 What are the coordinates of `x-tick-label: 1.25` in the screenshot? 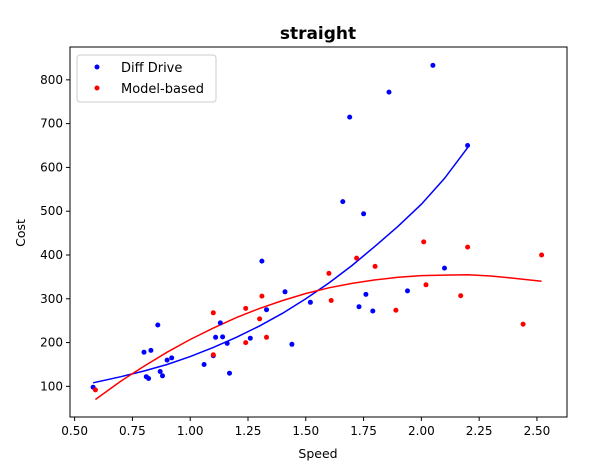 It's located at (248, 431).